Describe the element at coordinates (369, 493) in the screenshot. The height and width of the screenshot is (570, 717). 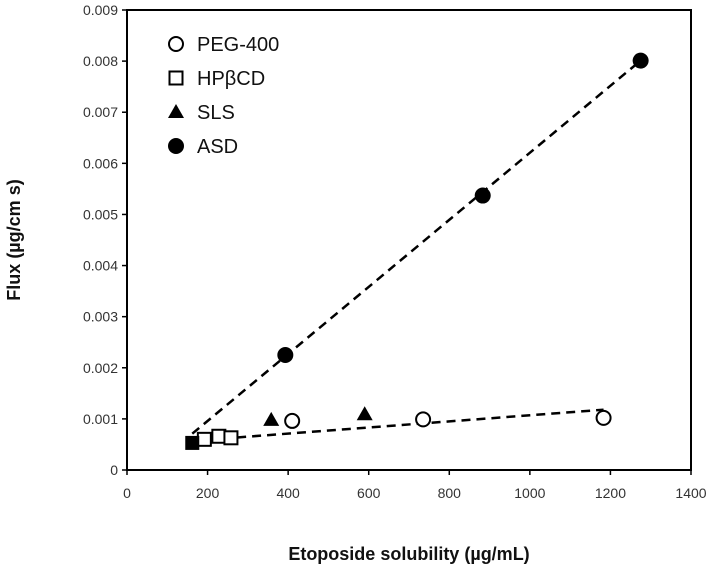
I see `x-tick-label: 600` at that location.